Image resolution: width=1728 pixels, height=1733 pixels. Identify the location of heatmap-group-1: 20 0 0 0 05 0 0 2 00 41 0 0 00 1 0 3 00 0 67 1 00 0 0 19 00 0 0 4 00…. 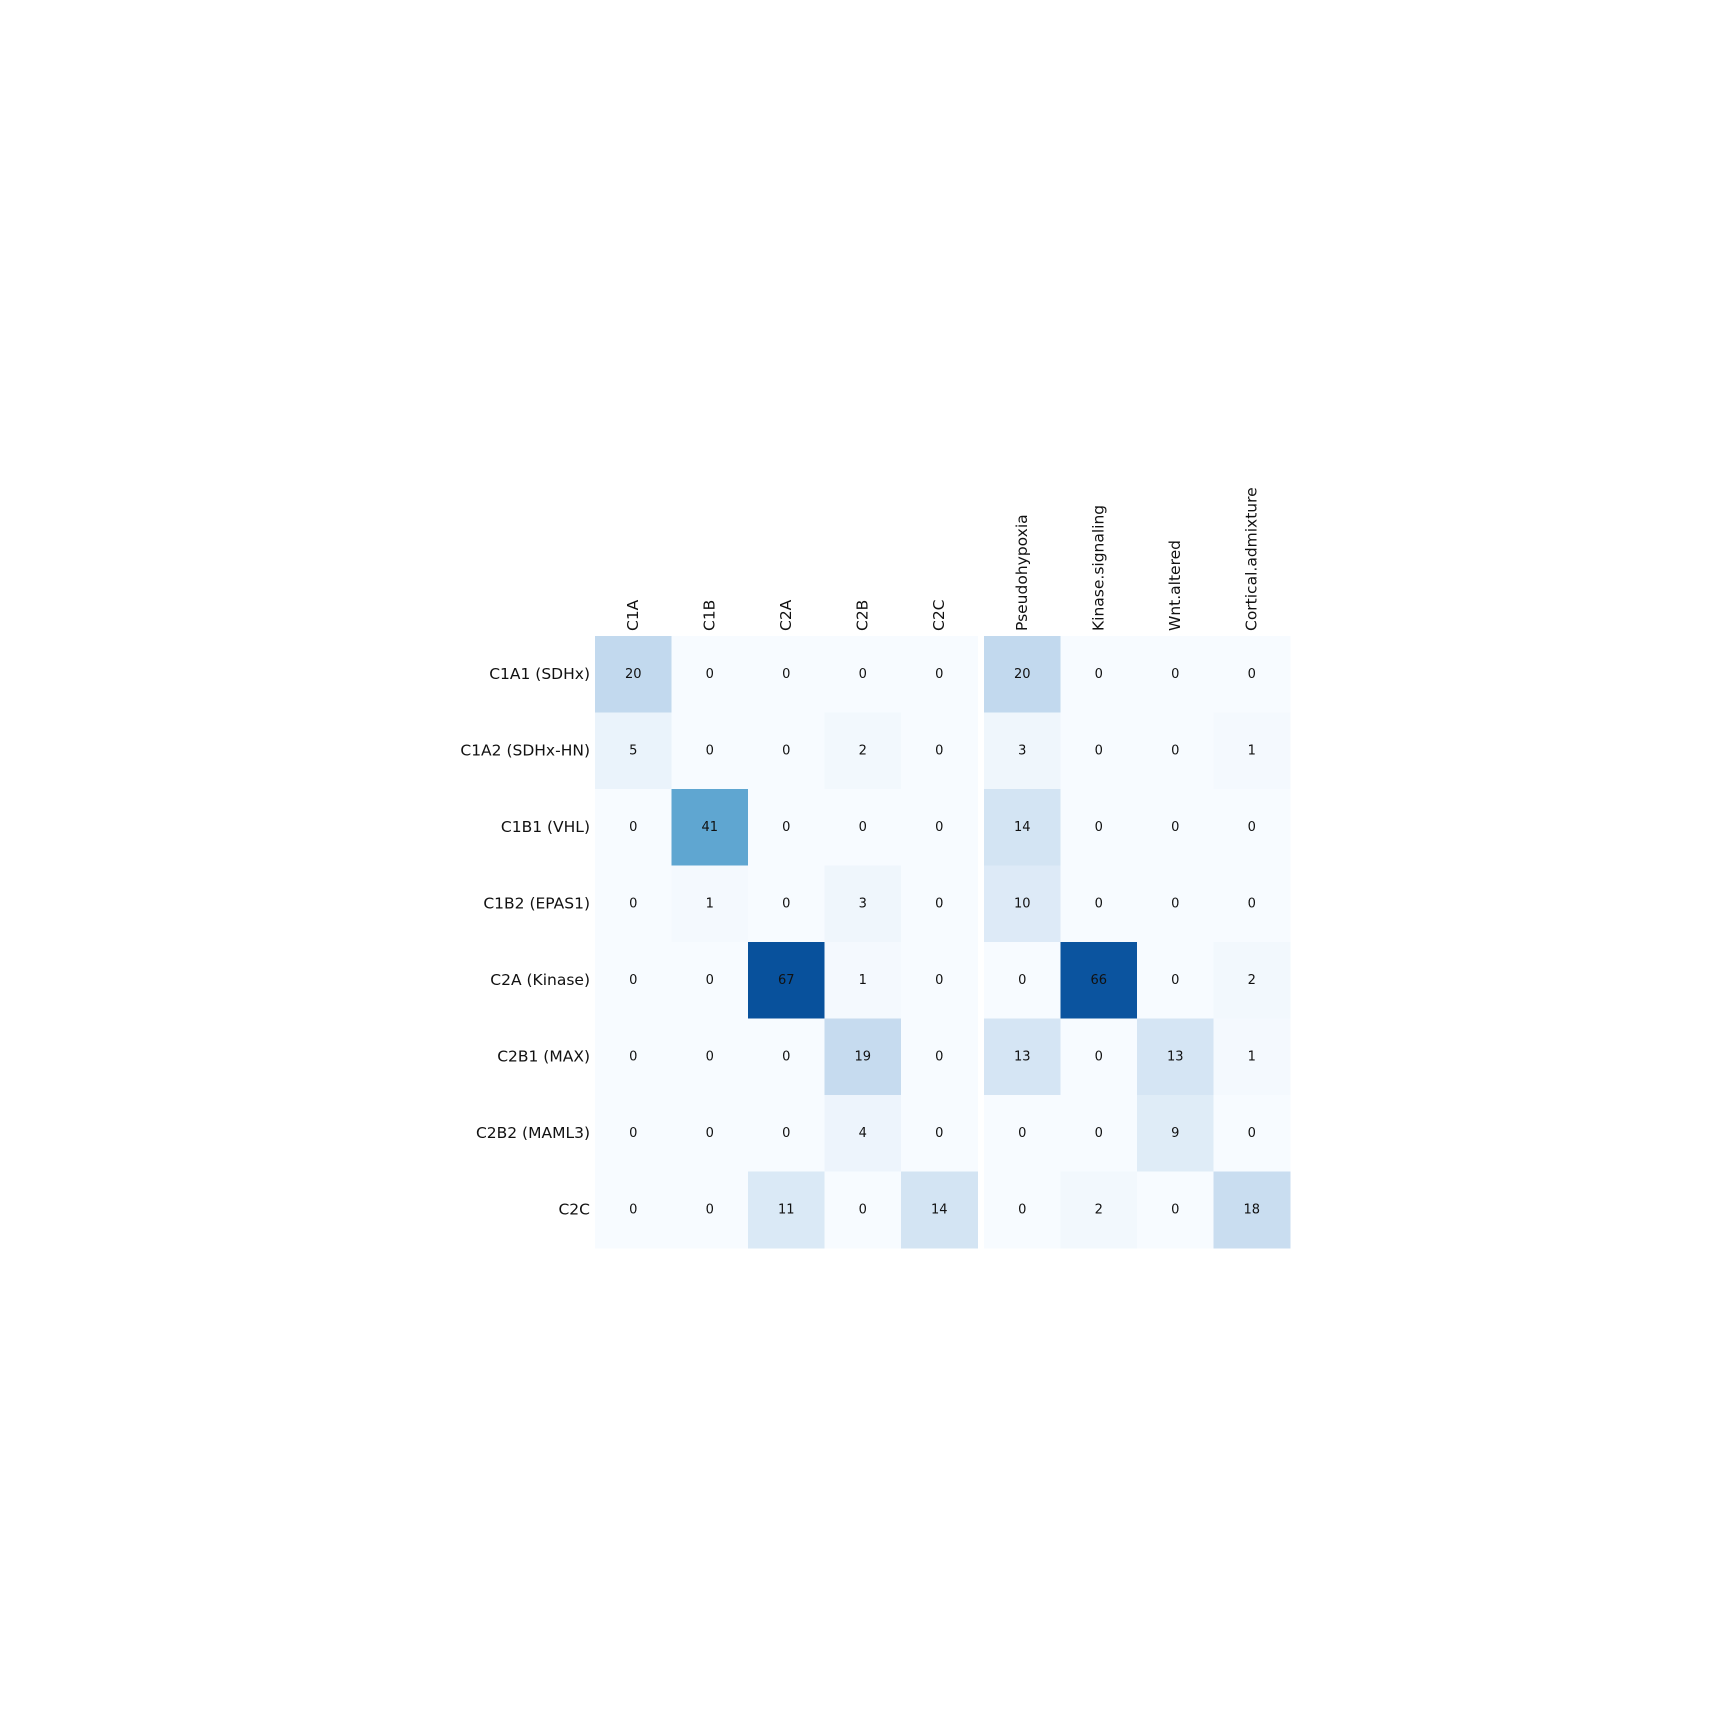
(786, 924).